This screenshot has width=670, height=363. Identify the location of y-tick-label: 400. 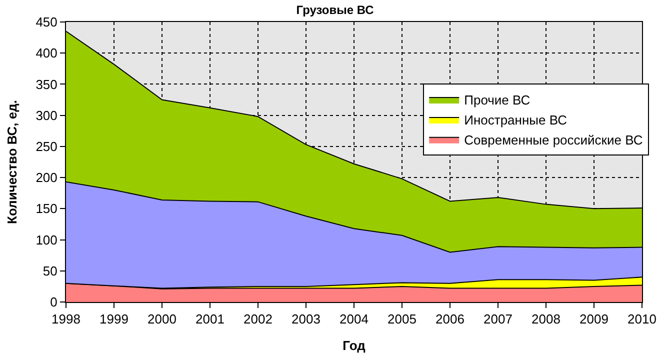
(47, 53).